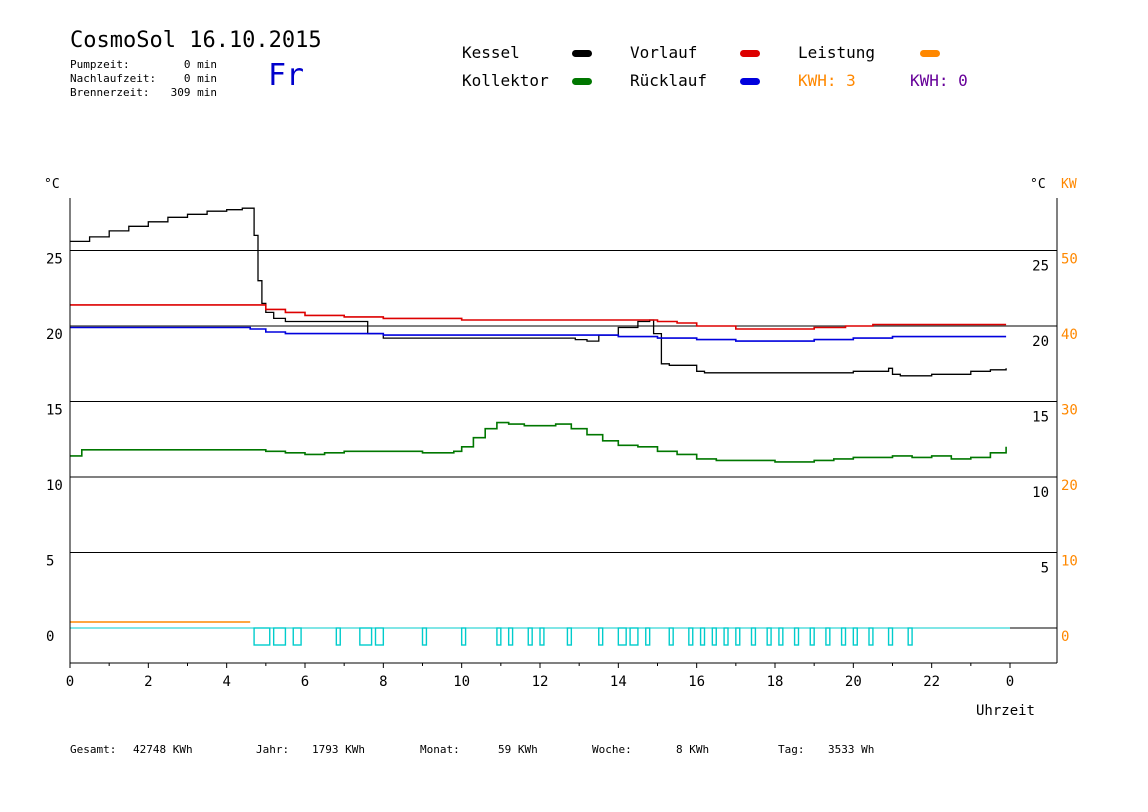  Describe the element at coordinates (491, 52) in the screenshot. I see `legend-kessel-label: Kessel` at that location.